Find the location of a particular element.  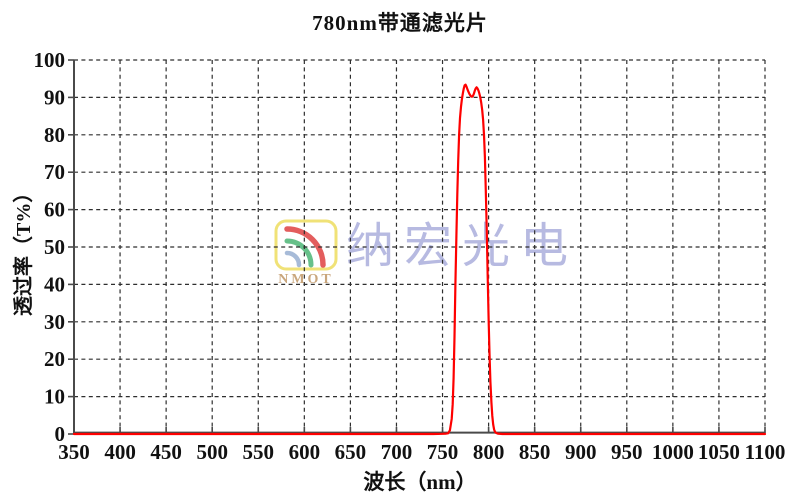

x-axis-title: 波长（nm） is located at coordinates (420, 482).